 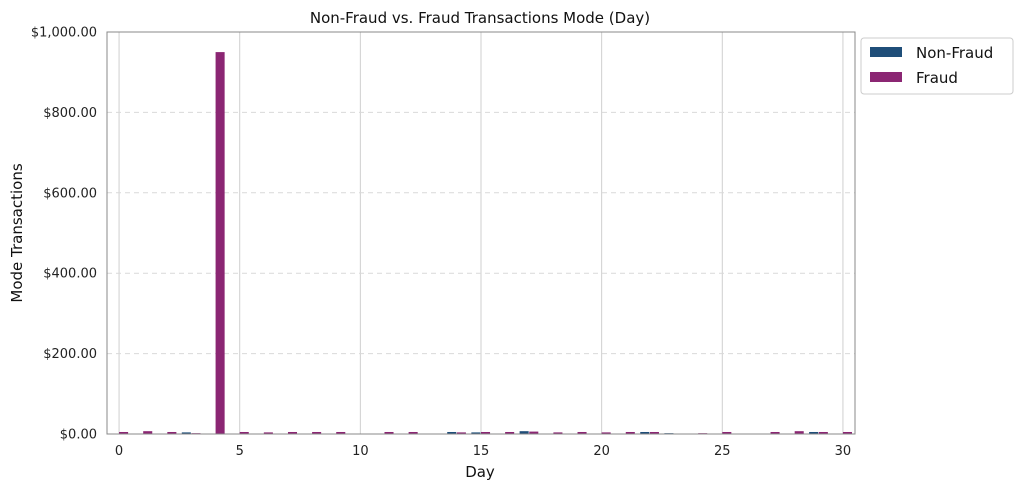 What do you see at coordinates (17, 232) in the screenshot?
I see `y-axis-title: Mode Transactions` at bounding box center [17, 232].